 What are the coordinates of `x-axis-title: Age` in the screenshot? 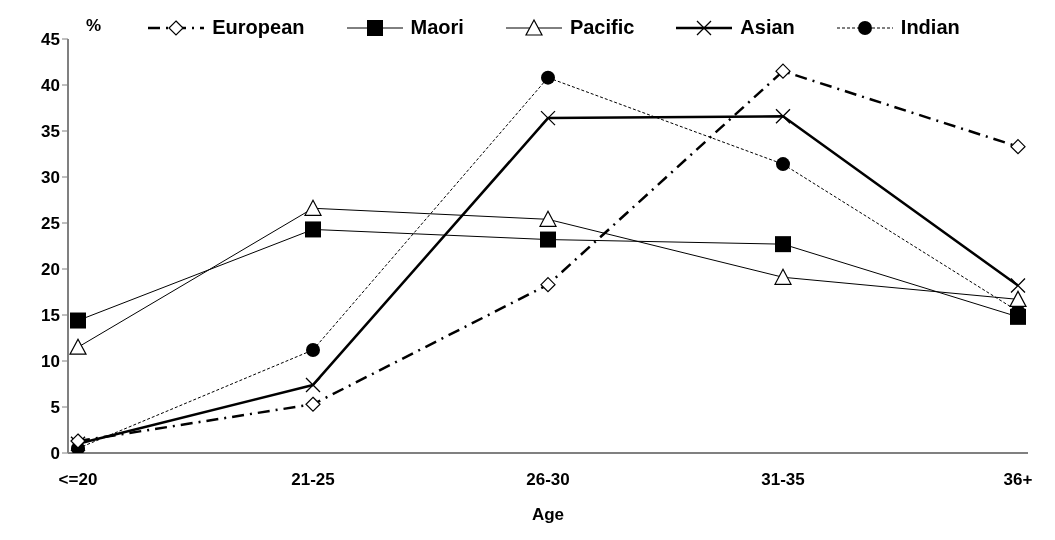 It's located at (548, 514).